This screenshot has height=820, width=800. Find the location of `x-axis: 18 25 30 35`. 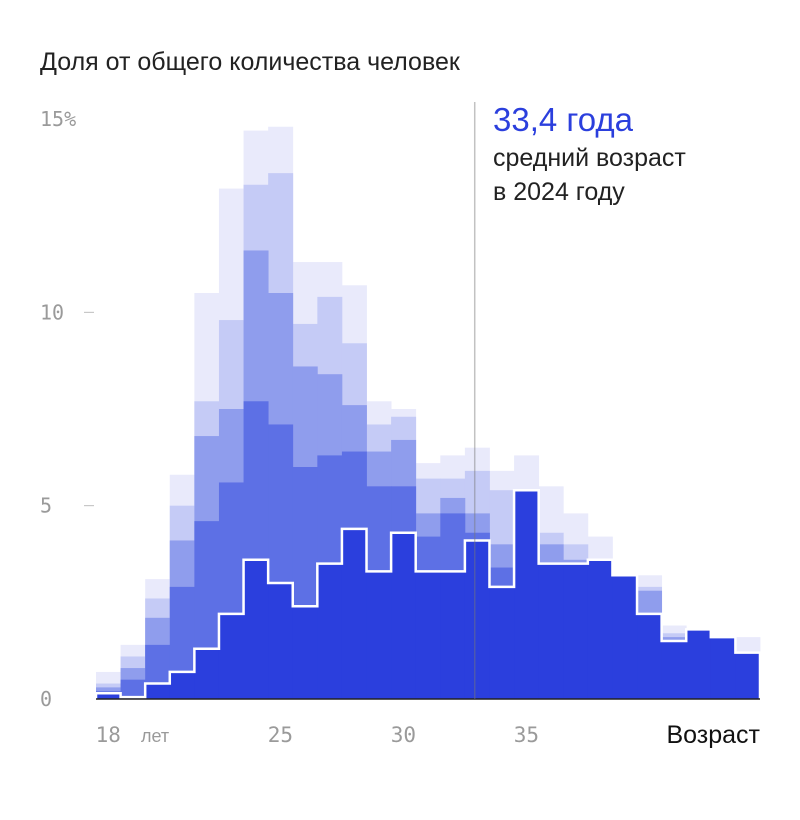

x-axis: 18 25 30 35 is located at coordinates (317, 735).